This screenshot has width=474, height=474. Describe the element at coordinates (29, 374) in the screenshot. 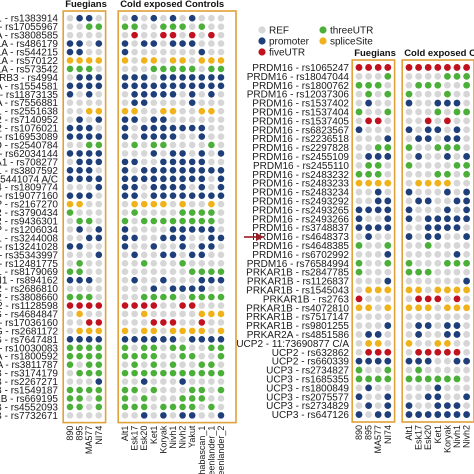

I see `row-label: 1B - rs3174179` at that location.